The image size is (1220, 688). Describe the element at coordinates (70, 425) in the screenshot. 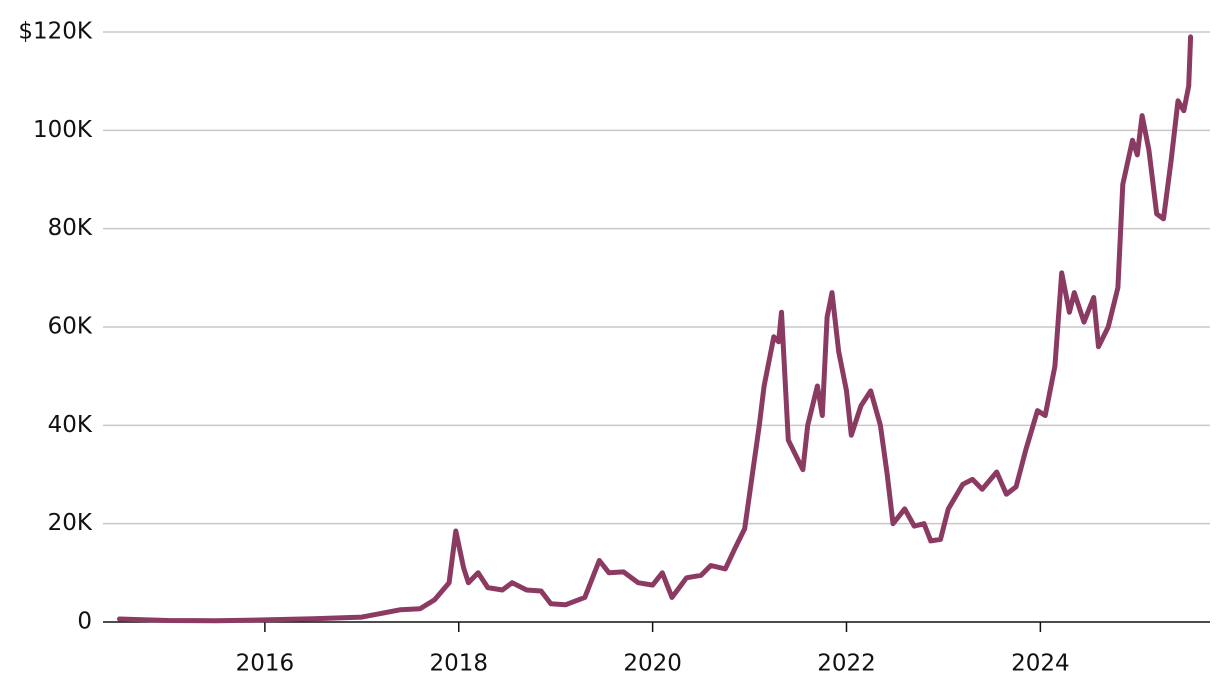

I see `y-tick-label: 40K` at that location.